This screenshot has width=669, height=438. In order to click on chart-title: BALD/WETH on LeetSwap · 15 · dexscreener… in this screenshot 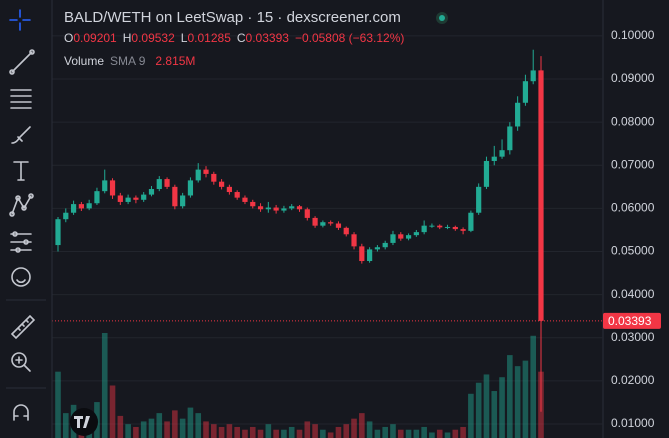, I will do `click(232, 17)`.